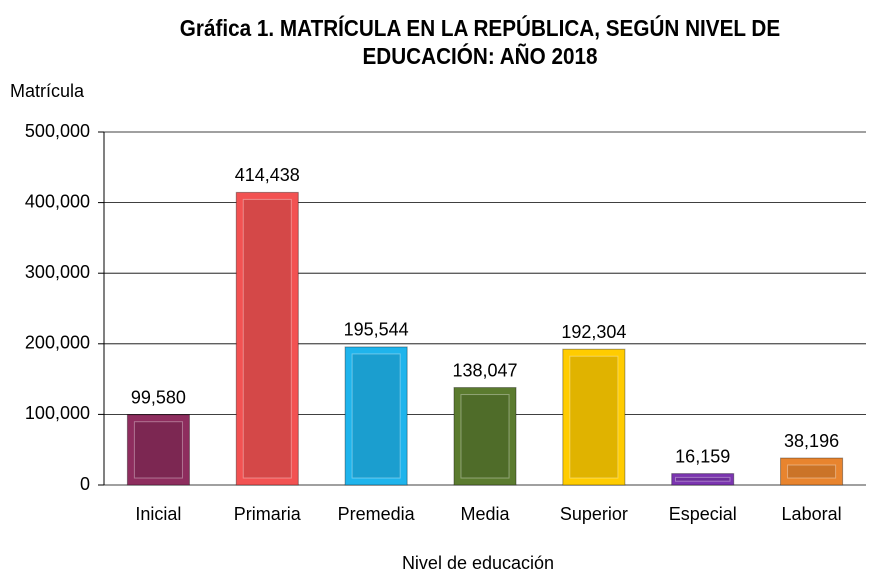 This screenshot has width=874, height=574. Describe the element at coordinates (376, 330) in the screenshot. I see `data-label: 195,544` at that location.